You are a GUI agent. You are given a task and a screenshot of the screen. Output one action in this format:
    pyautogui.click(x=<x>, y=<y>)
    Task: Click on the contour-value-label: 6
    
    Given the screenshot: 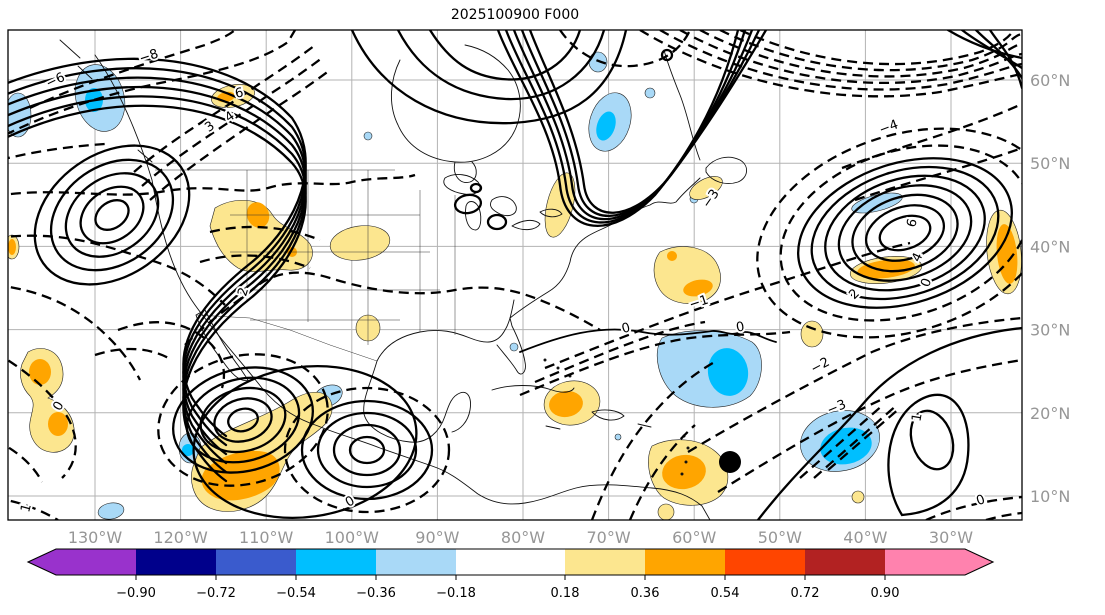 What is the action you would take?
    pyautogui.click(x=912, y=223)
    